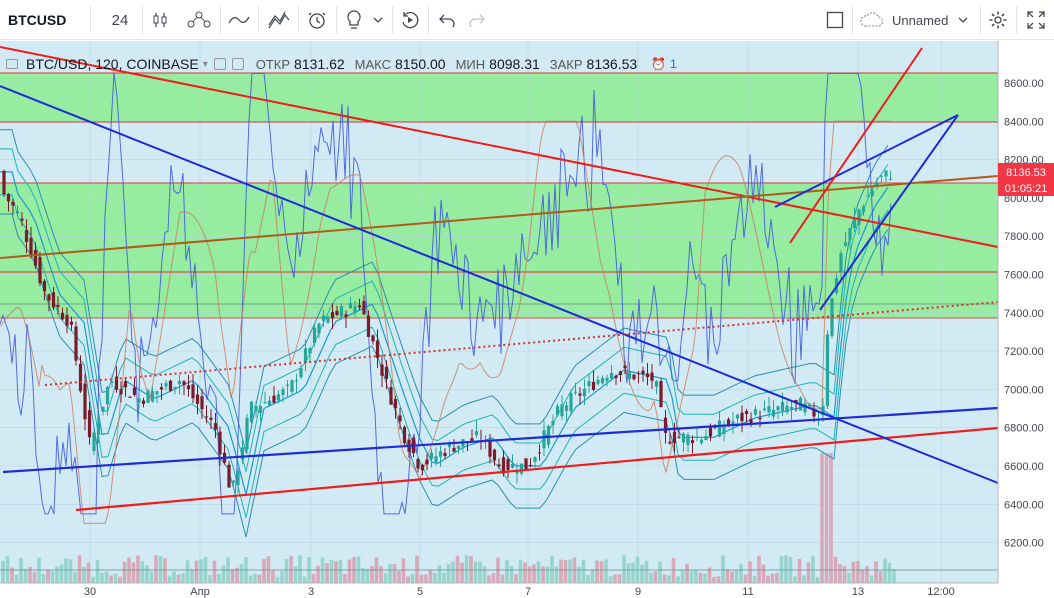  What do you see at coordinates (998, 20) in the screenshot?
I see `gear-icon` at bounding box center [998, 20].